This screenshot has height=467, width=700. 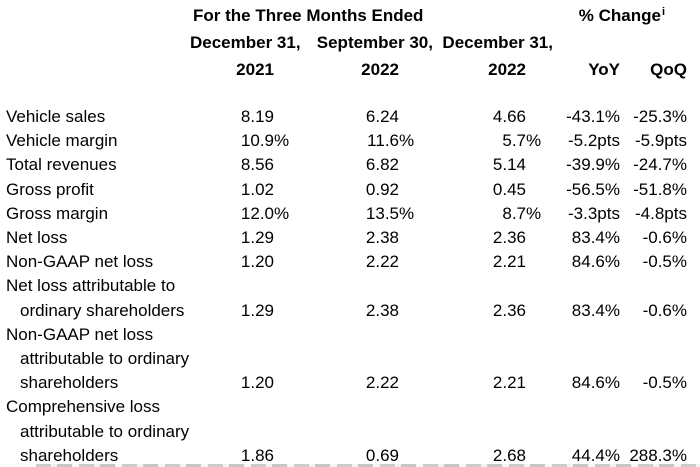 I want to click on value-number: 11.6, so click(x=383, y=141).